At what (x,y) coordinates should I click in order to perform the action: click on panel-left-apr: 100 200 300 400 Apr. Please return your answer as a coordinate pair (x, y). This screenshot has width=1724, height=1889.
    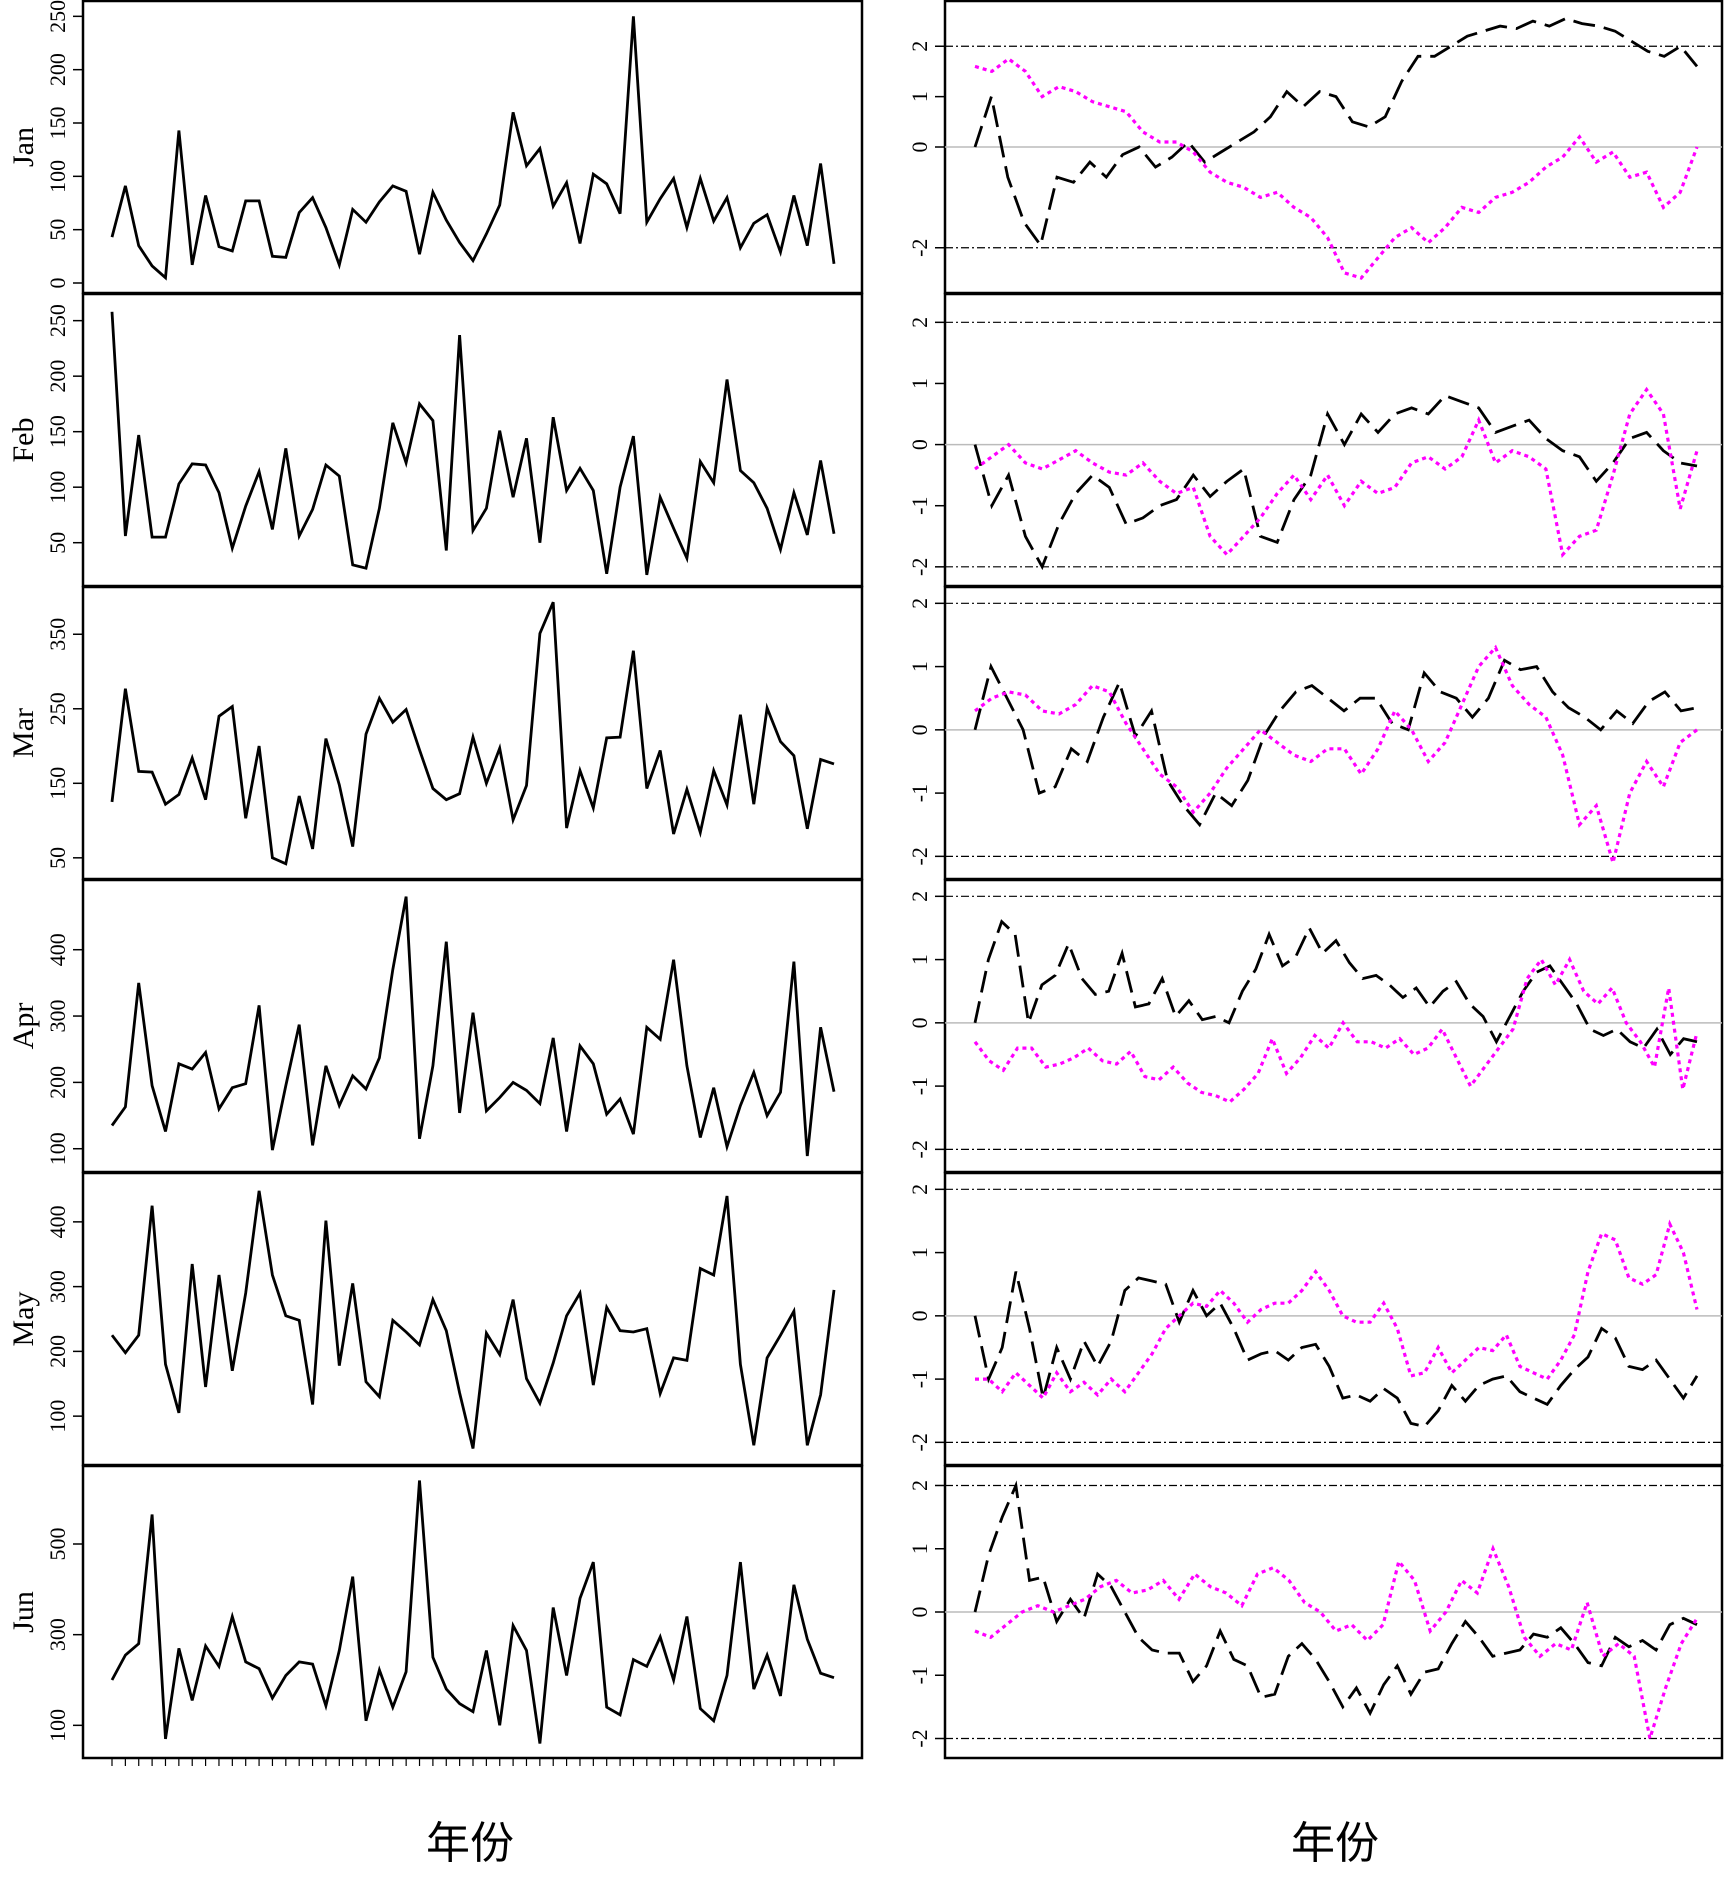
    Looking at the image, I should click on (435, 1026).